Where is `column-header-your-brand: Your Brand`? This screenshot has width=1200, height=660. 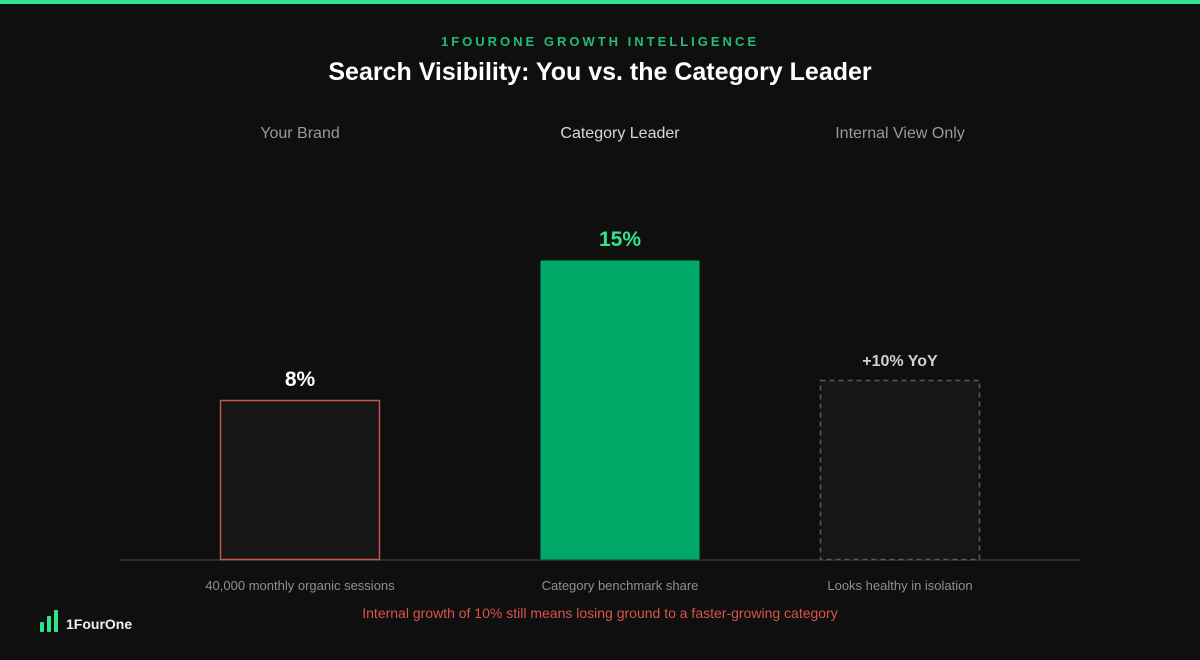 column-header-your-brand: Your Brand is located at coordinates (300, 133).